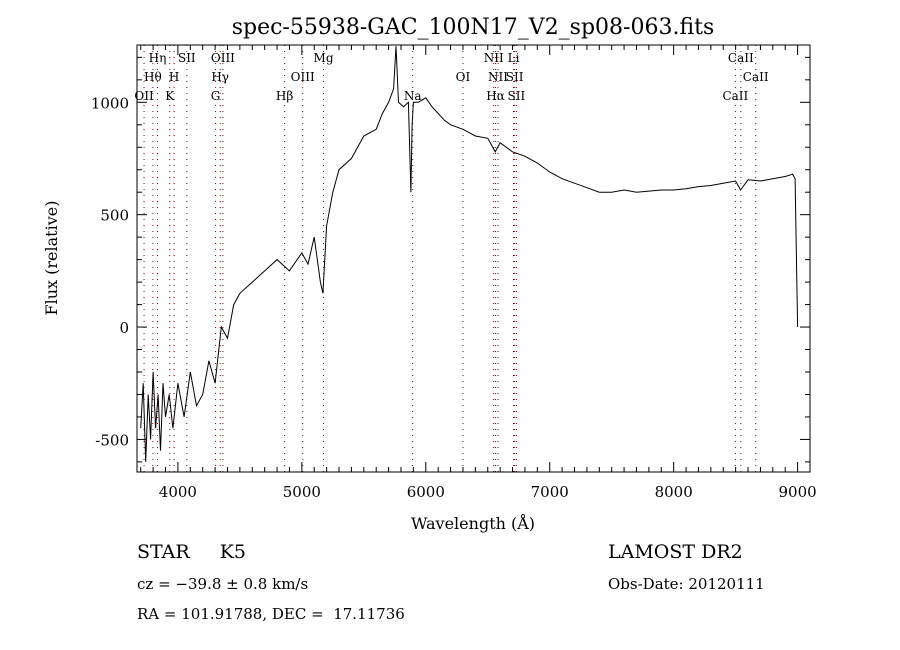  Describe the element at coordinates (144, 96) in the screenshot. I see `spectral-line-label: OII` at that location.